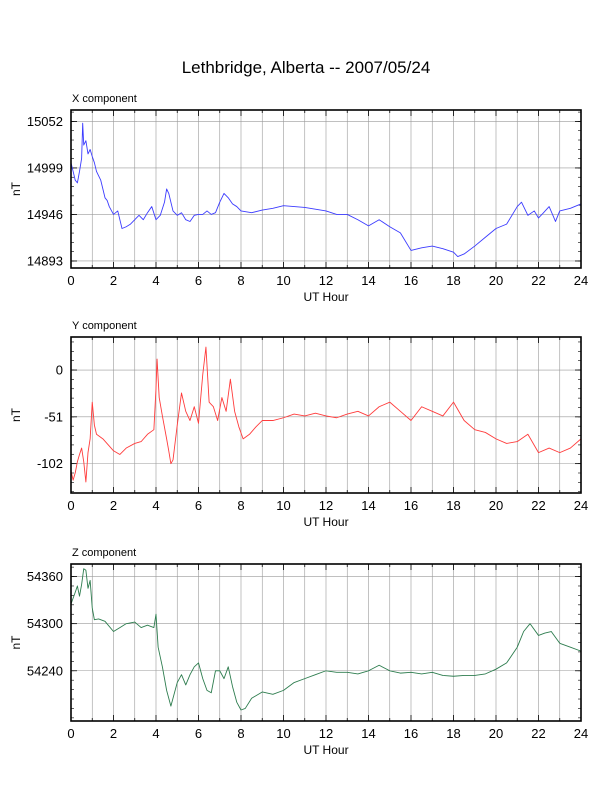 The image size is (612, 792). Describe the element at coordinates (59, 370) in the screenshot. I see `y-tick-label: 0` at that location.